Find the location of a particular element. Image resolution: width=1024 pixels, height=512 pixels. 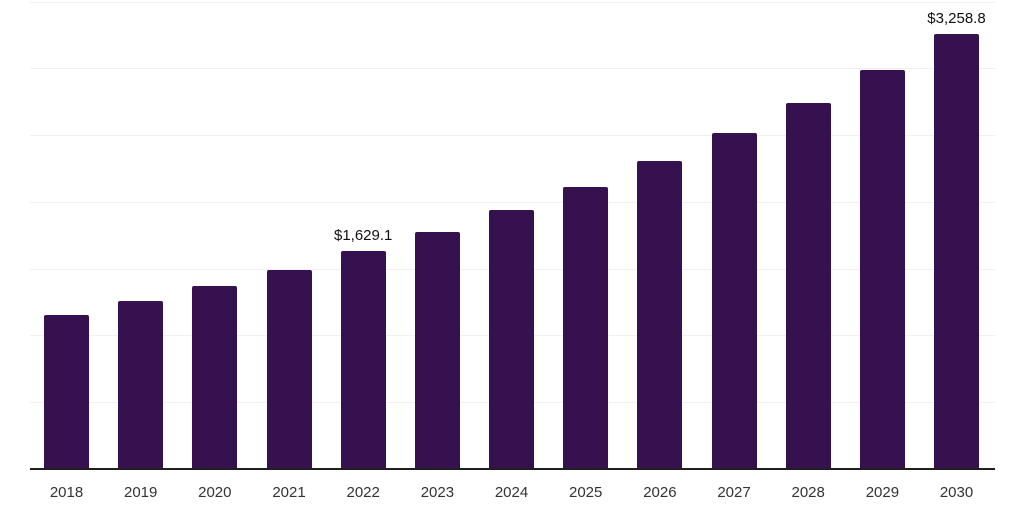

bar-2027 is located at coordinates (734, 301).